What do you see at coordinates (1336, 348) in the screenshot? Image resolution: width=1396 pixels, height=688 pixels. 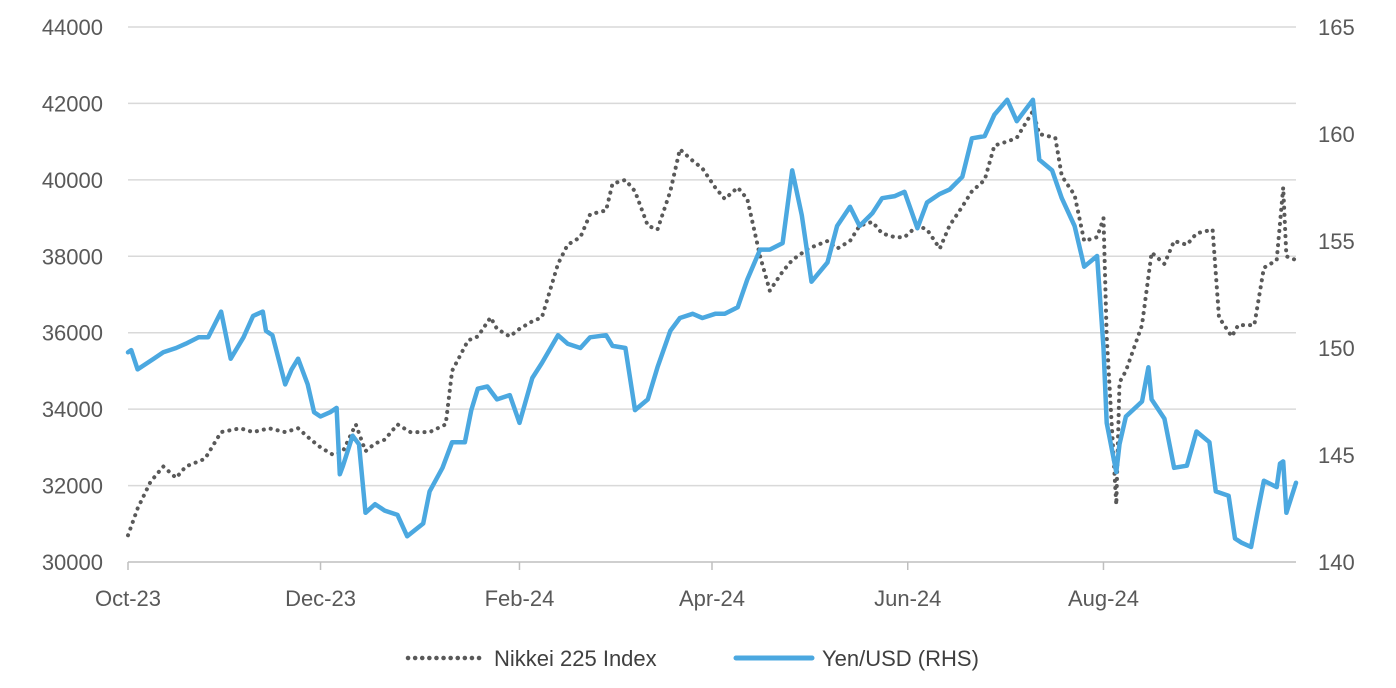 I see `y-right-tick-label: 150` at bounding box center [1336, 348].